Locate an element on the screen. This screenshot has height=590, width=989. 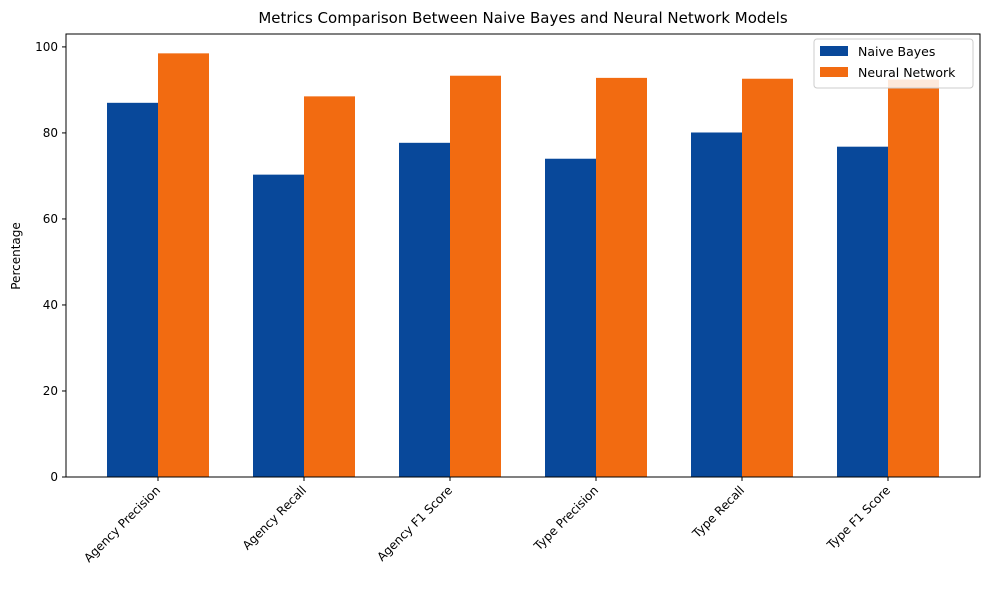
legend-box is located at coordinates (893, 63).